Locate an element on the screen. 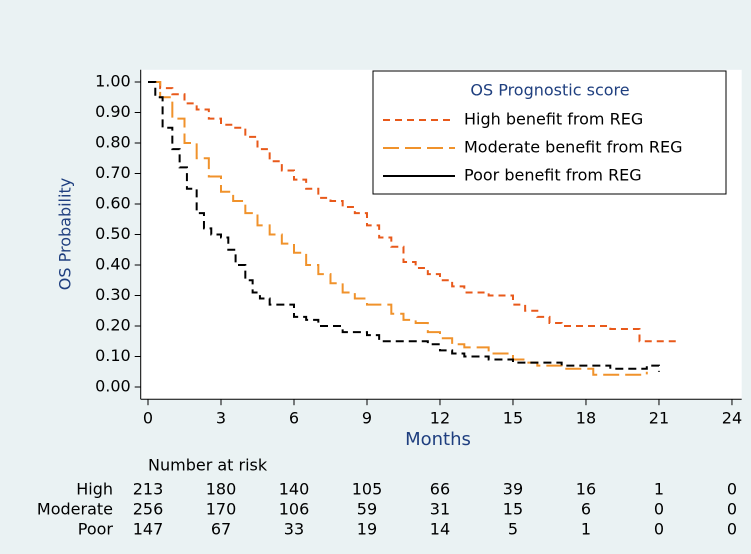 The image size is (751, 554). x-tick-label: 0 is located at coordinates (148, 418).